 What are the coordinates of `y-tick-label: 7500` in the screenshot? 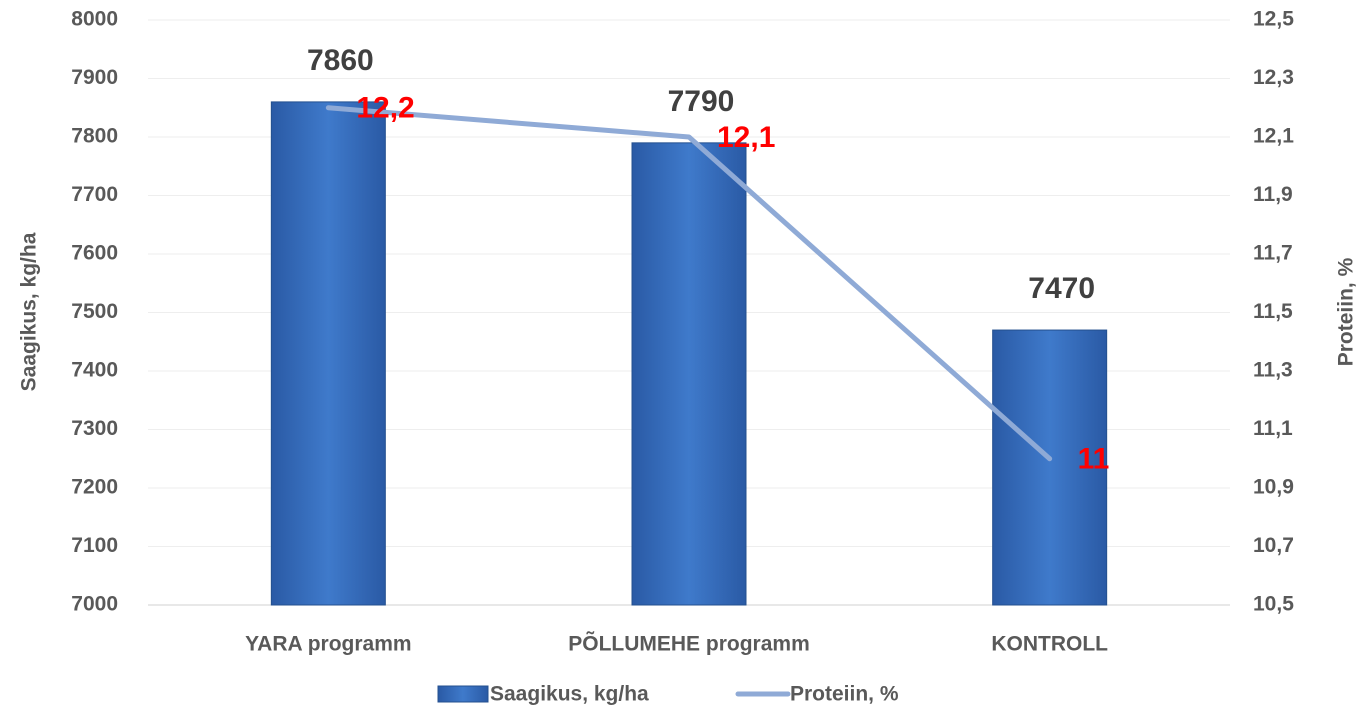 It's located at (94, 311).